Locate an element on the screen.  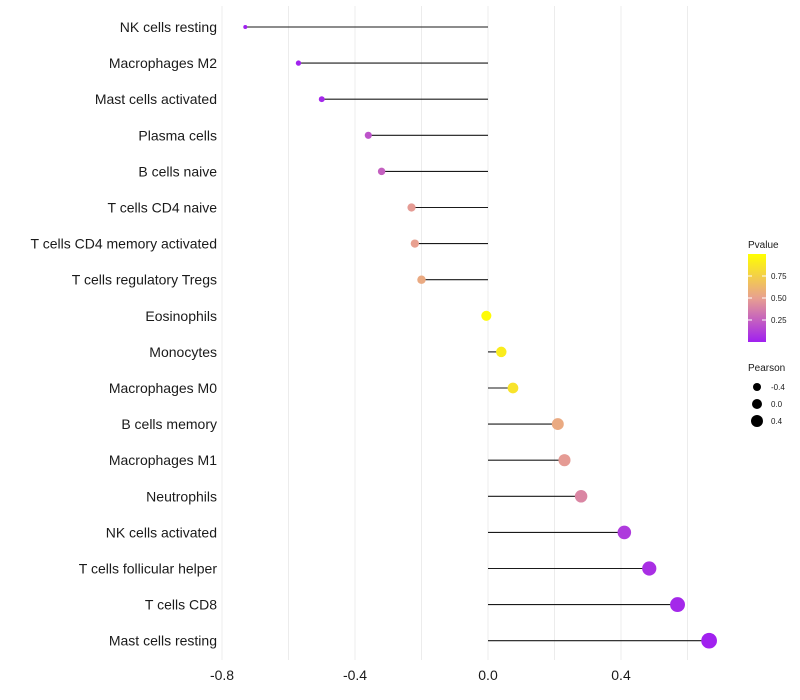
size-legend-label: -0.4 is located at coordinates (778, 387).